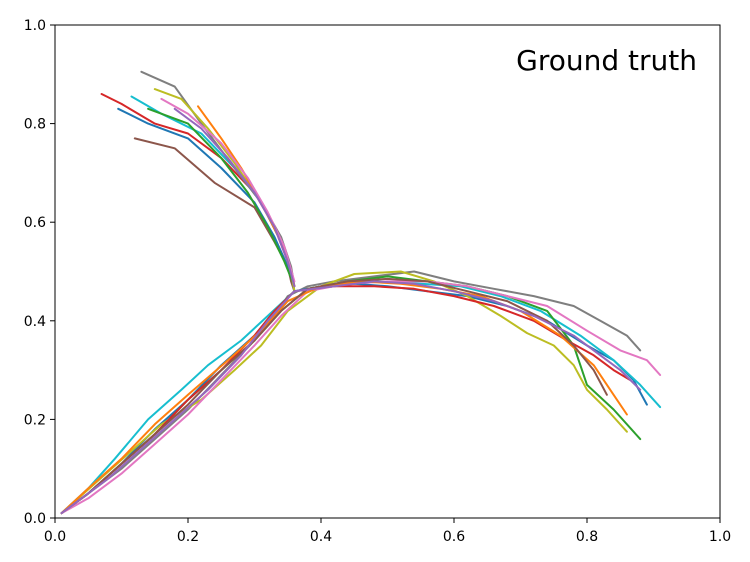 This screenshot has width=750, height=562. Describe the element at coordinates (35, 322) in the screenshot. I see `y-tick-label: 0.4` at that location.